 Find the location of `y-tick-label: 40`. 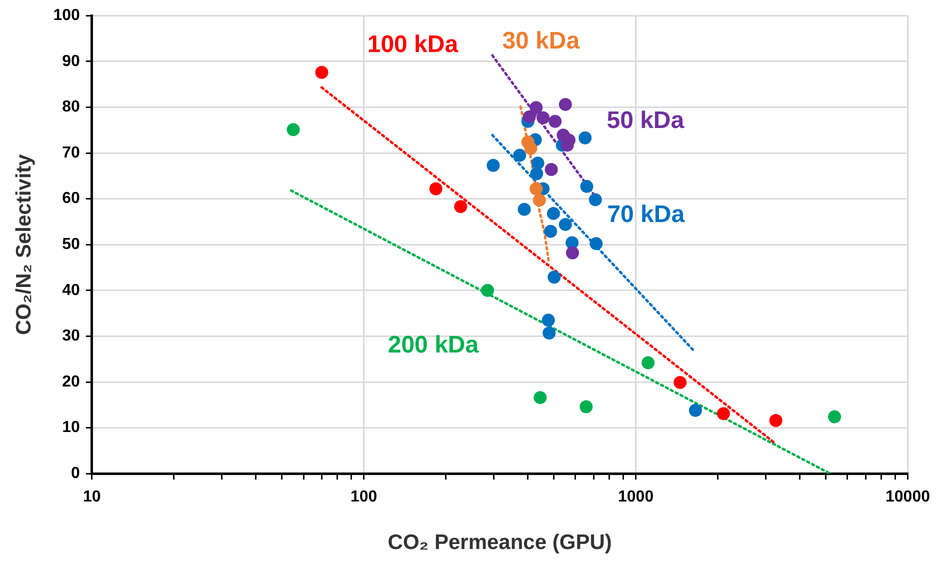

y-tick-label: 40 is located at coordinates (71, 290).